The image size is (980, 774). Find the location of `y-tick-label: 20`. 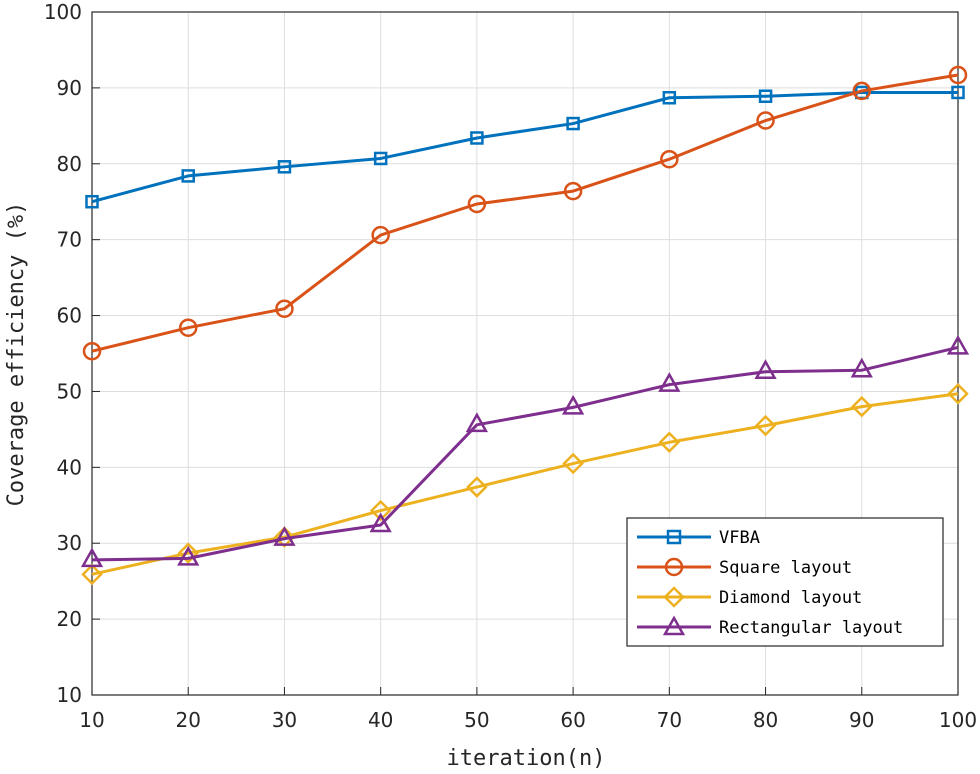

y-tick-label: 20 is located at coordinates (69, 619).